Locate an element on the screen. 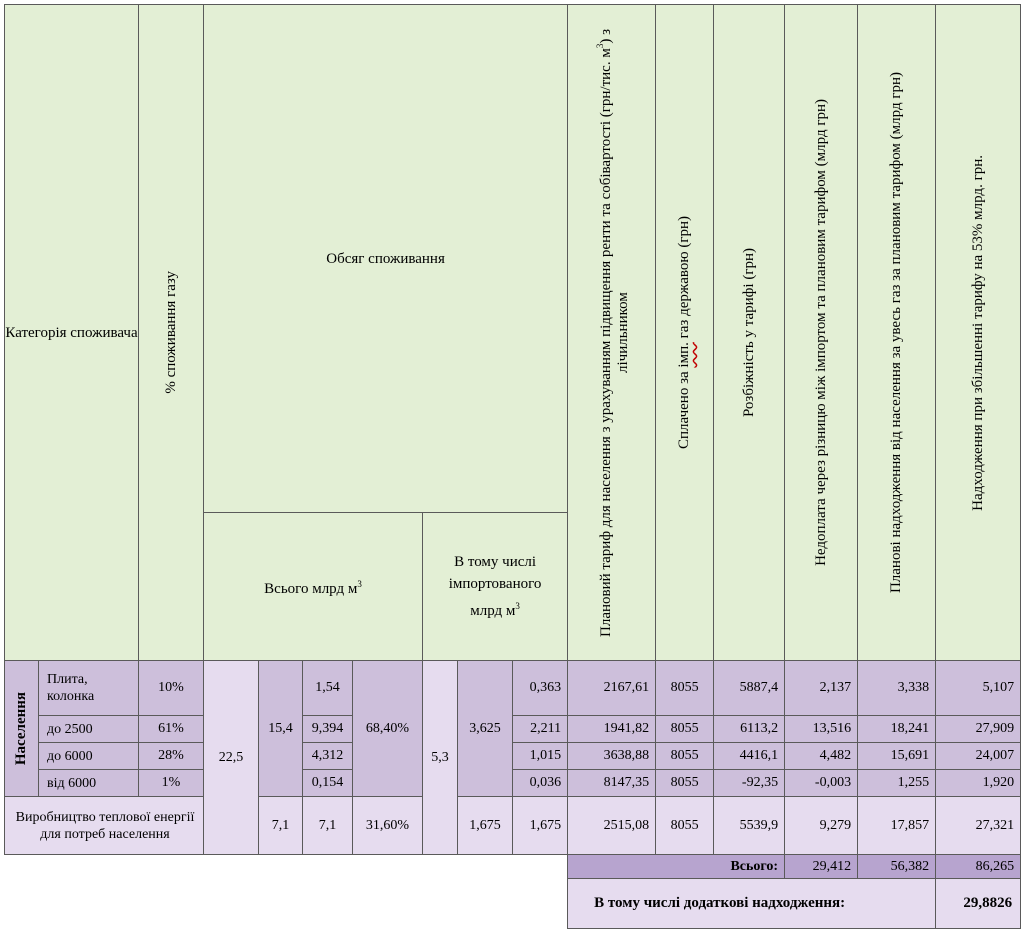 Image resolution: width=1024 pixels, height=929 pixels. header-tariff-planned-sup: 3 is located at coordinates (600, 45).